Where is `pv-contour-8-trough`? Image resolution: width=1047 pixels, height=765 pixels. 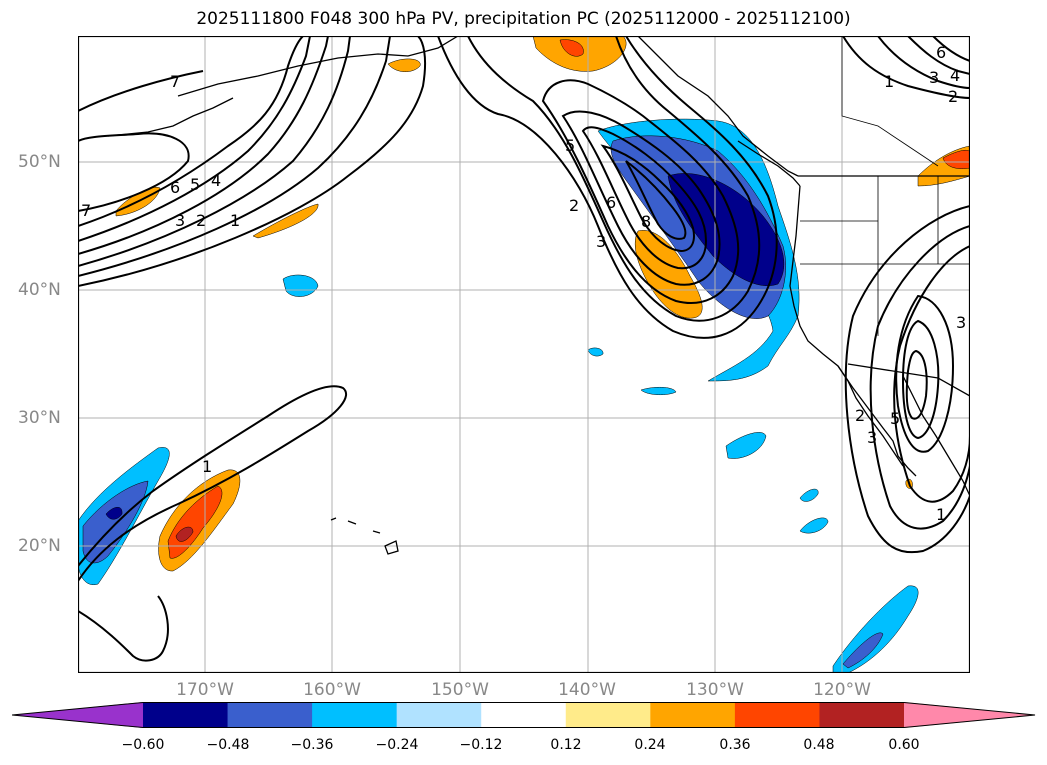
pv-contour-8-trough is located at coordinates (647, 198).